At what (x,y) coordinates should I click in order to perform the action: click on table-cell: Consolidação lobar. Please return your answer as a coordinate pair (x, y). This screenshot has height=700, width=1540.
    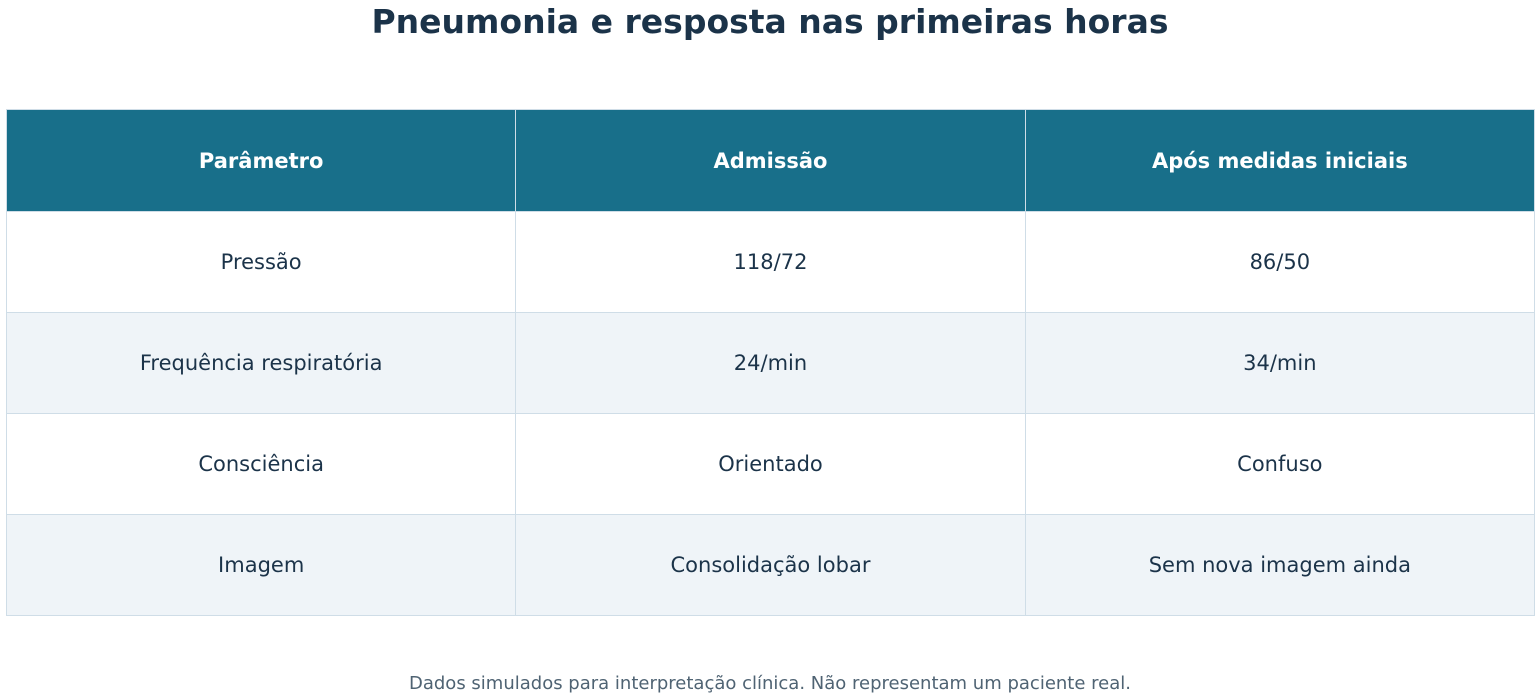
    Looking at the image, I should click on (770, 565).